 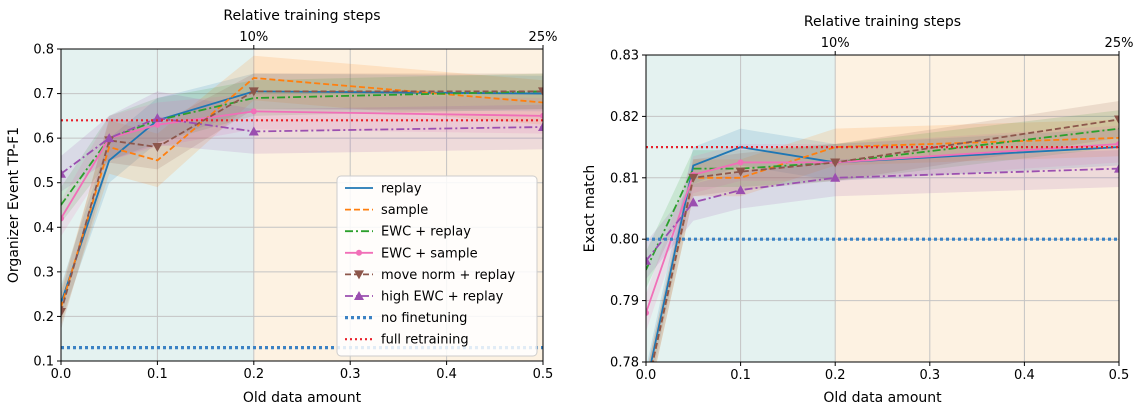 I want to click on y-tick-label: 0.5, so click(x=43, y=183).